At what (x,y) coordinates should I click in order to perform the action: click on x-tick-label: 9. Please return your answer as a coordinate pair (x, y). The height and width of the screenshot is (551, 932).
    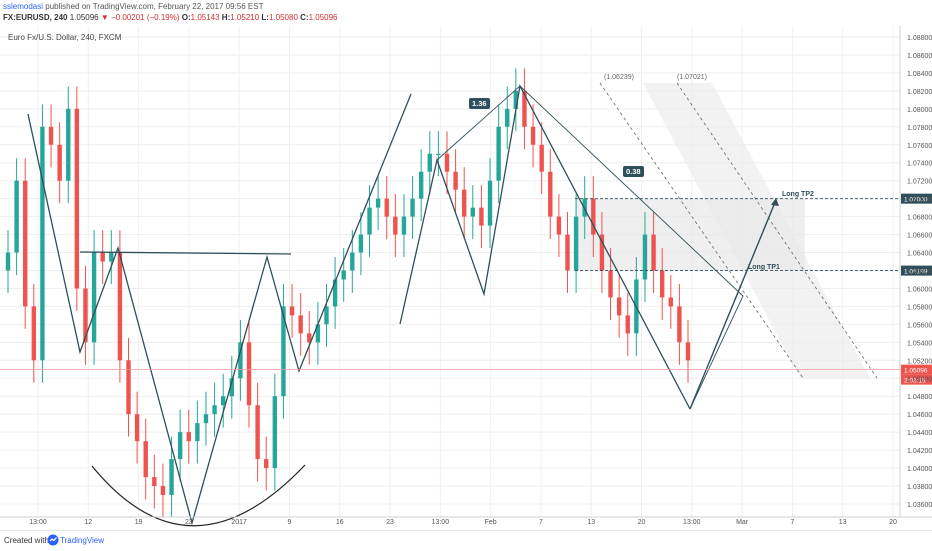
    Looking at the image, I should click on (290, 522).